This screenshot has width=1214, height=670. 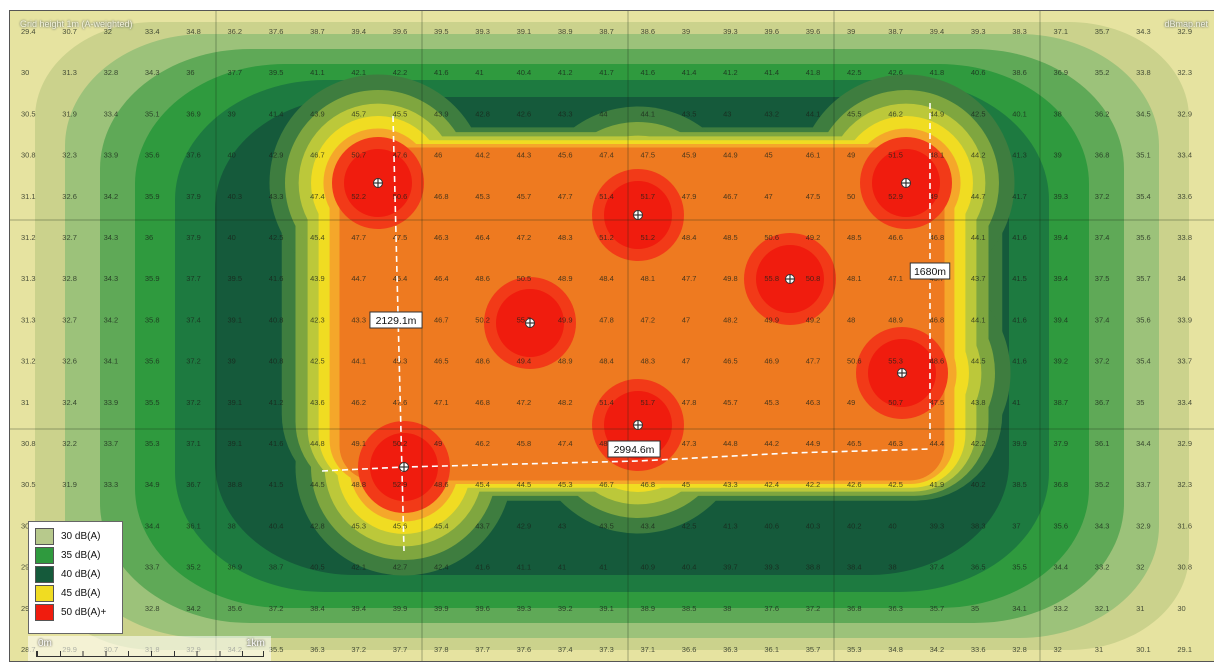 I want to click on grid-value: 36.5, so click(x=978, y=567).